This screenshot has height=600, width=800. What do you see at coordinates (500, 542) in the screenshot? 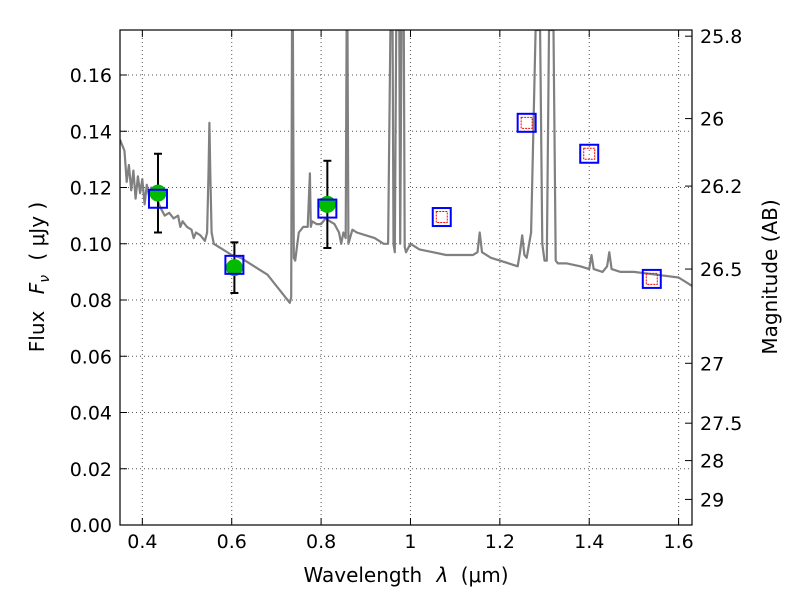
I see `x-tick-label: 1.2` at bounding box center [500, 542].